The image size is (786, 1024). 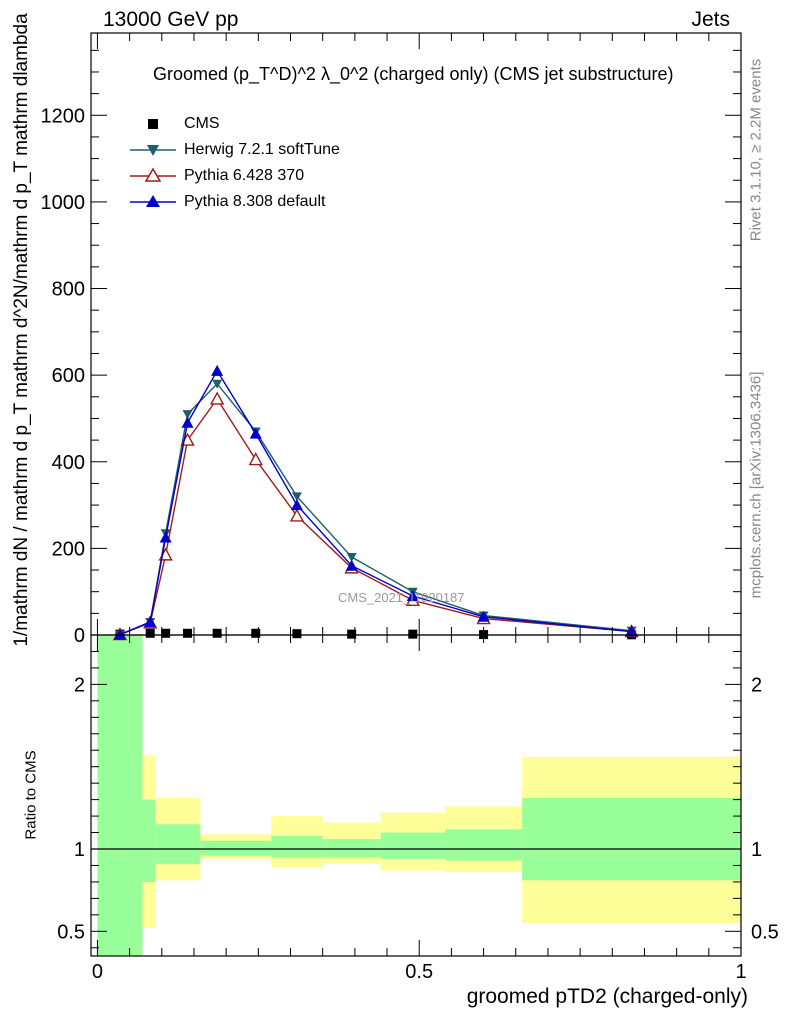 What do you see at coordinates (756, 485) in the screenshot?
I see `mcplots-credit-text: mcplots.cern.ch [arXiv:1306.3436]` at bounding box center [756, 485].